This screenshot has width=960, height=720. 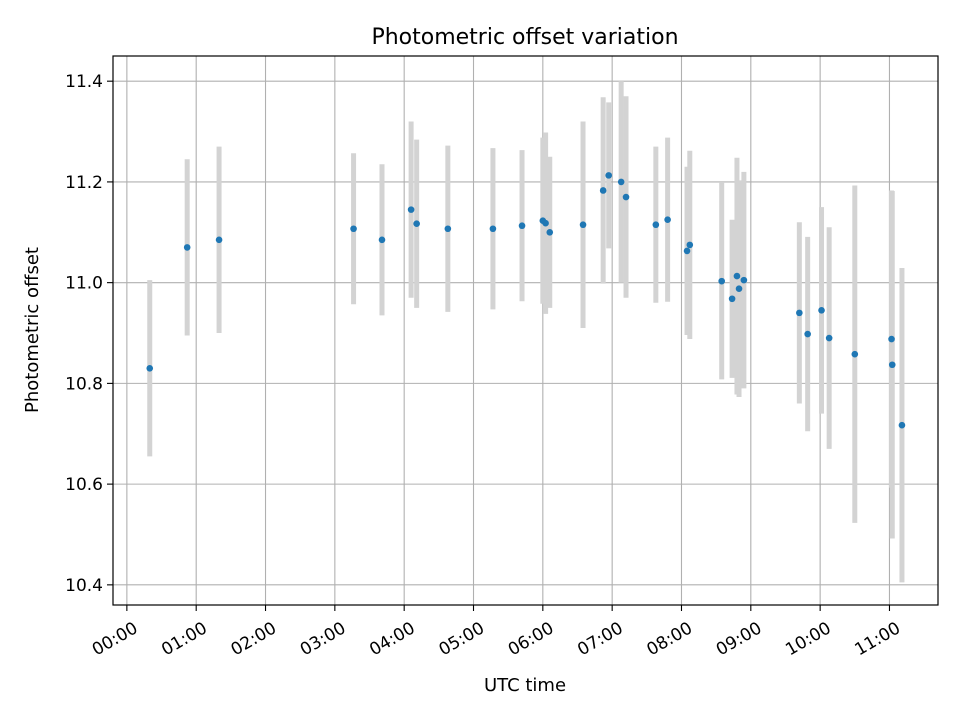 What do you see at coordinates (89, 334) in the screenshot?
I see `y-axis-ticks: 10.4 10.6 10.8 11.0 11.2 11.4` at bounding box center [89, 334].